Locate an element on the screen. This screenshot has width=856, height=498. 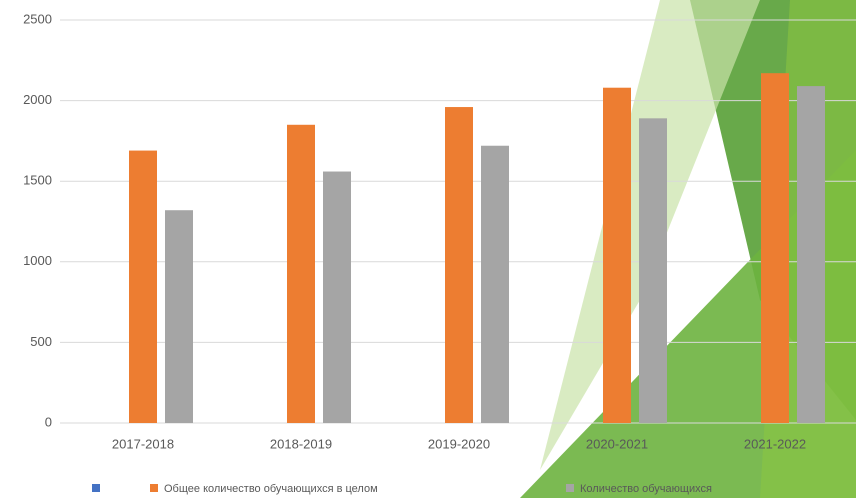
legend-label: Количество обучающихся is located at coordinates (646, 489).